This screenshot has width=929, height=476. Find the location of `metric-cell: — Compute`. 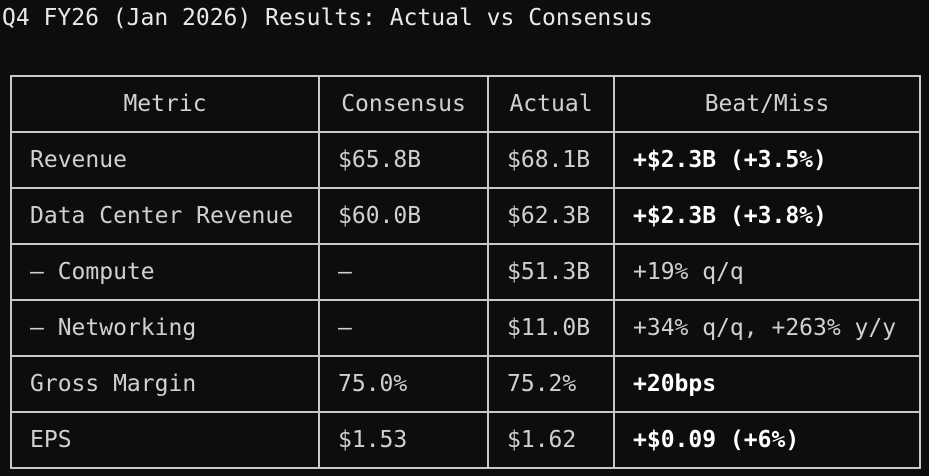

metric-cell: — Compute is located at coordinates (165, 272).